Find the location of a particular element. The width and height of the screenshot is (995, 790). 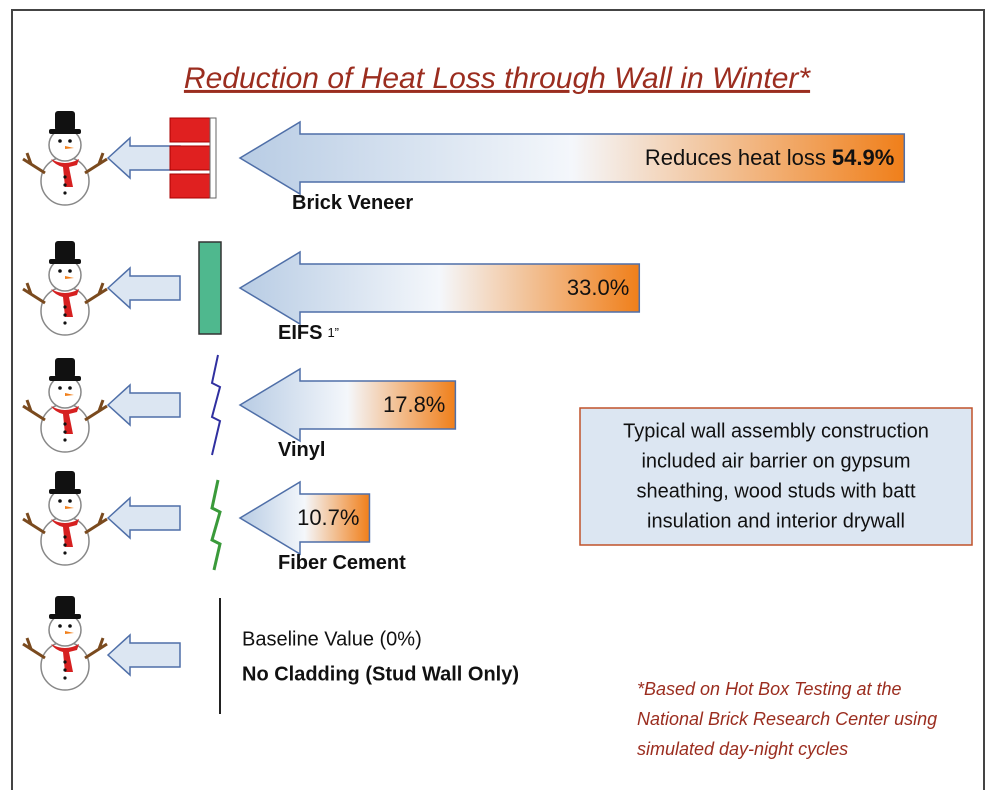

note-box is located at coordinates (776, 476).